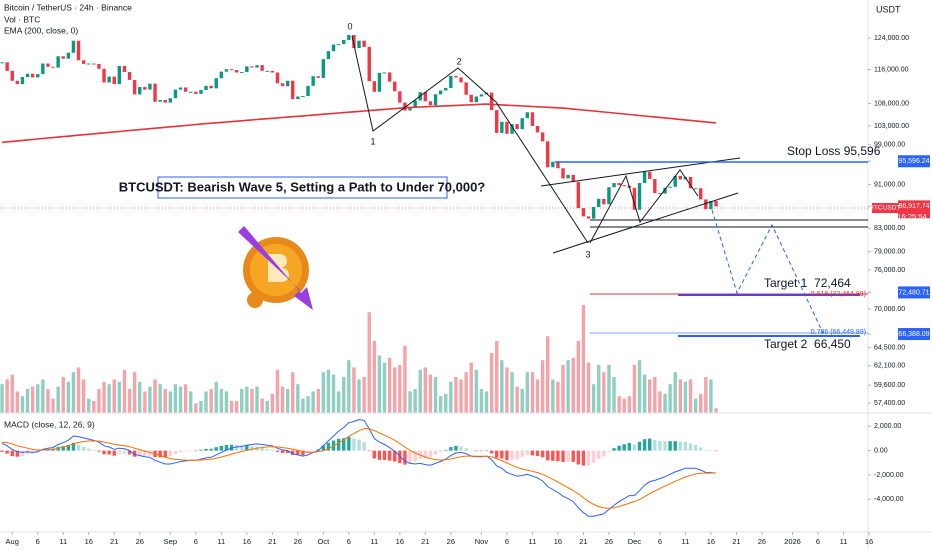  What do you see at coordinates (359, 468) in the screenshot?
I see `macd-line` at bounding box center [359, 468].